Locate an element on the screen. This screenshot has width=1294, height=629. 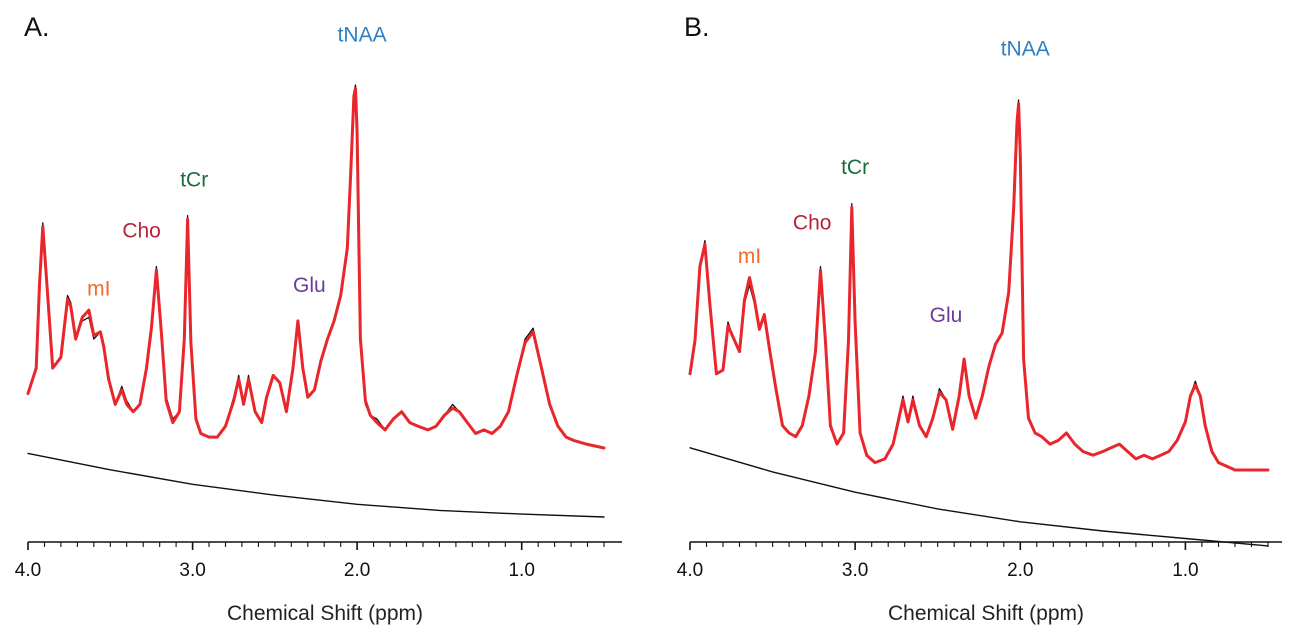
panel-label: A. is located at coordinates (37, 27).